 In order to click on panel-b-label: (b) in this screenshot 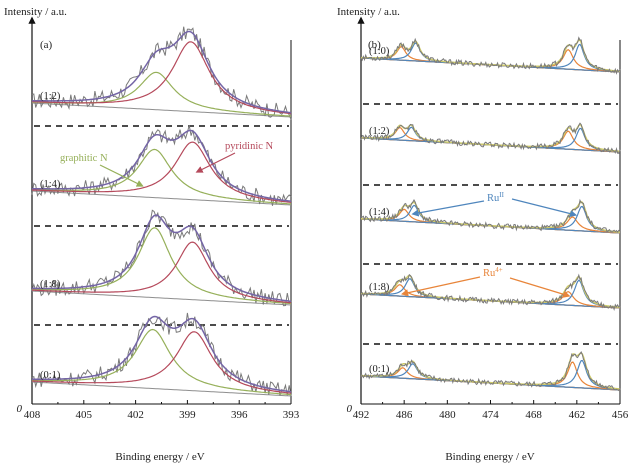, I will do `click(374, 45)`.